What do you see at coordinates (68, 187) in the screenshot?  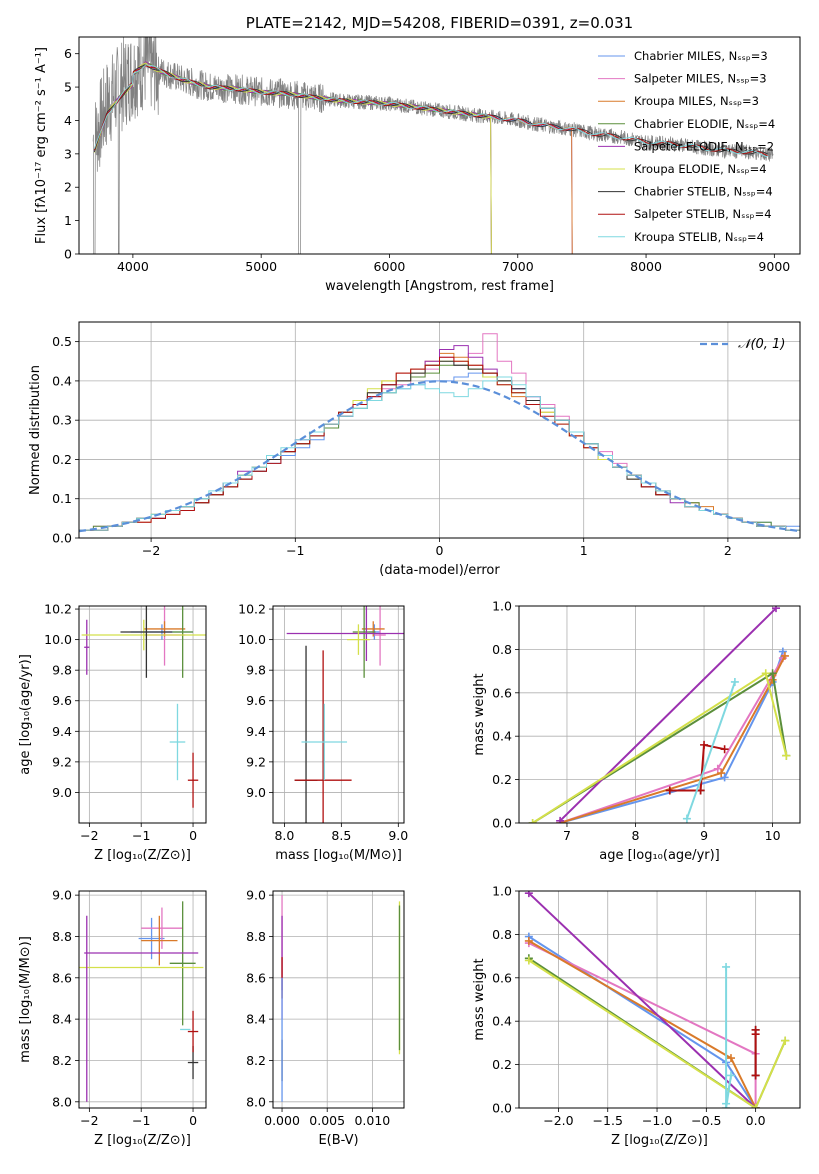 I see `y-tick-label: 2` at bounding box center [68, 187].